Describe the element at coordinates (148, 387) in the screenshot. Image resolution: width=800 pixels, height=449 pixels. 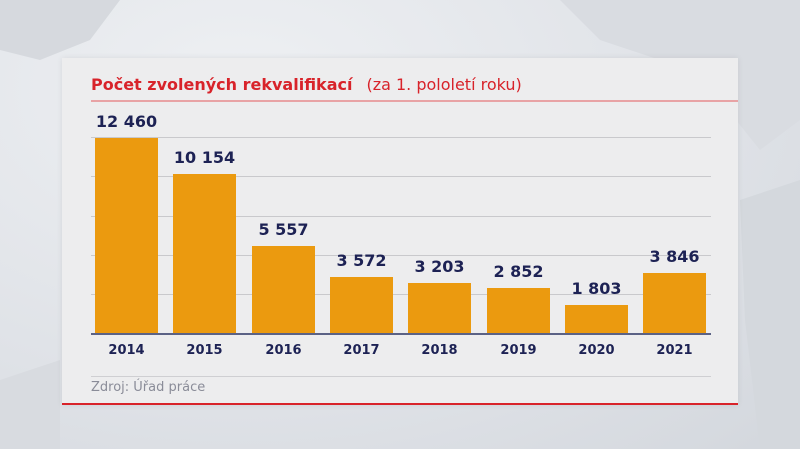
I see `source-note: Zdroj: Úřad práce` at that location.